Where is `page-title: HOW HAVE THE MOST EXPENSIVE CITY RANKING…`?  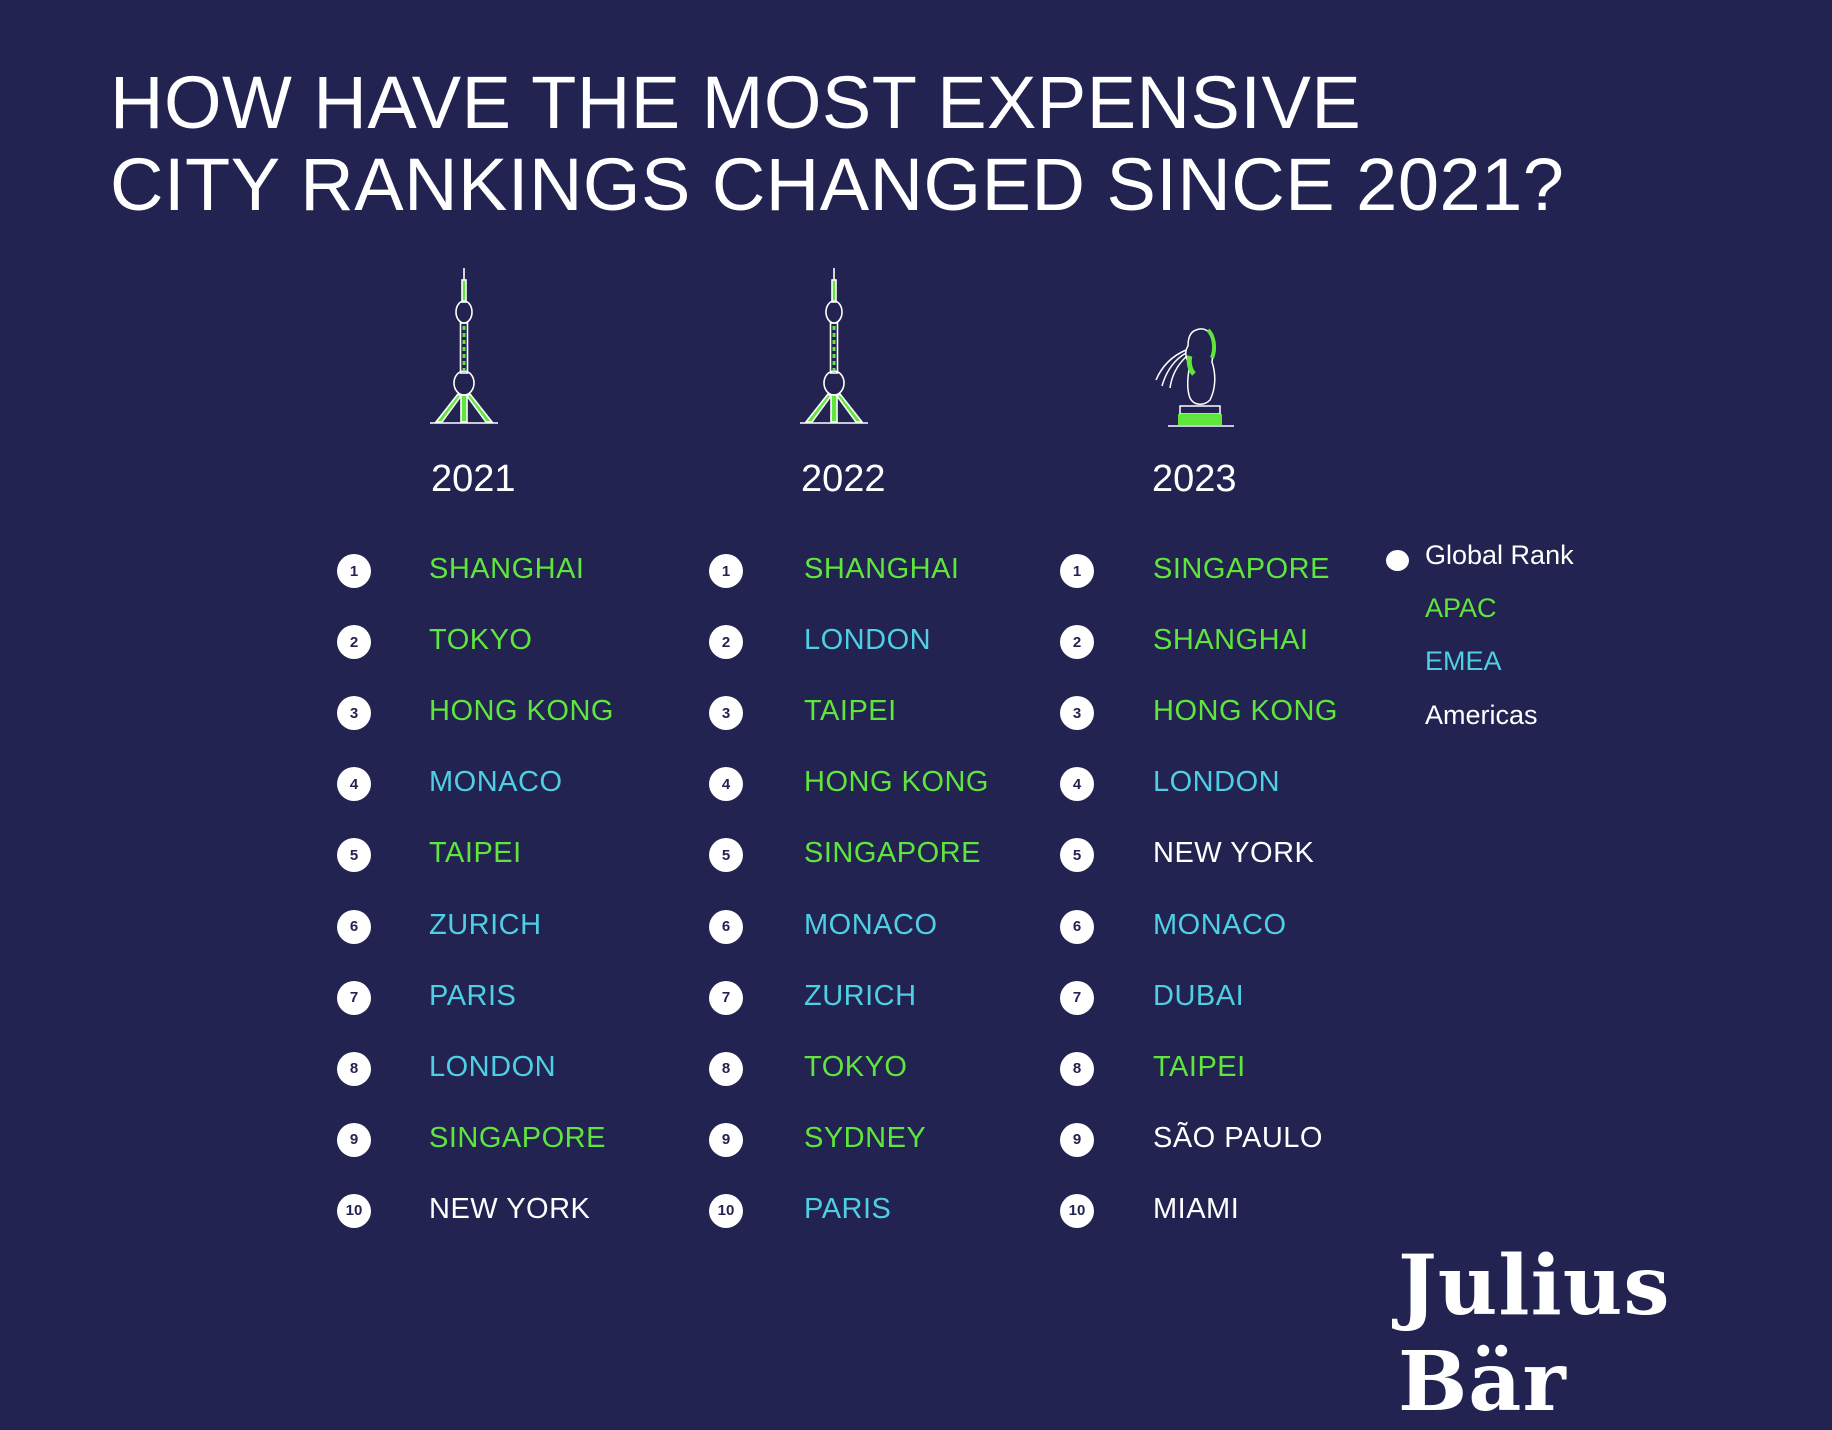
page-title: HOW HAVE THE MOST EXPENSIVE CITY RANKING… is located at coordinates (837, 144).